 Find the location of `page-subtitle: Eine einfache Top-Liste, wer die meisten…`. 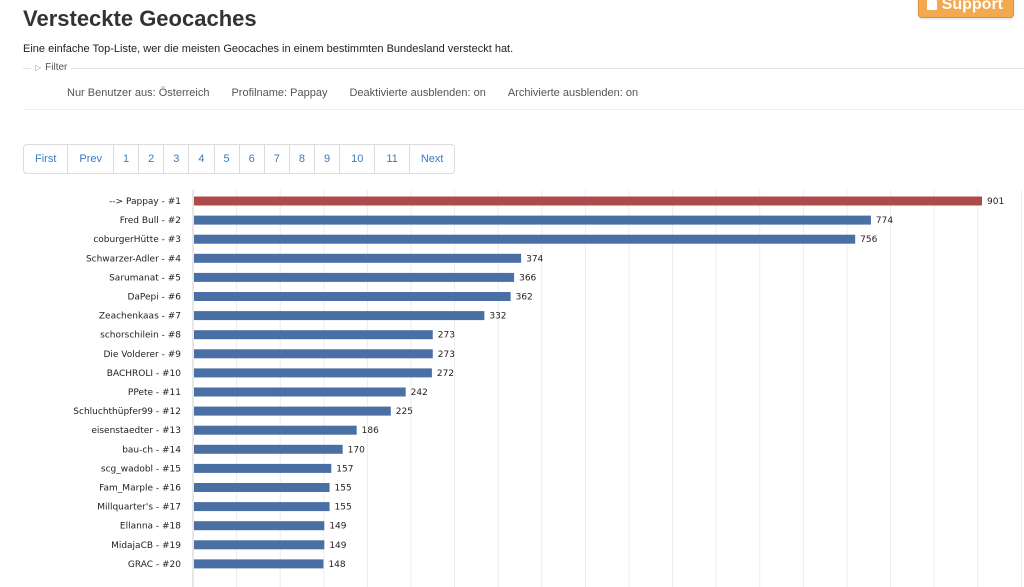

page-subtitle: Eine einfache Top-Liste, wer die meisten… is located at coordinates (268, 49).